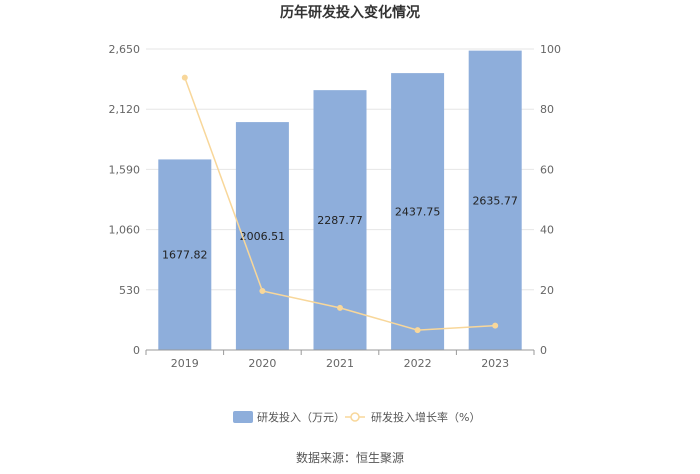  Describe the element at coordinates (495, 363) in the screenshot. I see `x-tick-label: 2023` at that location.